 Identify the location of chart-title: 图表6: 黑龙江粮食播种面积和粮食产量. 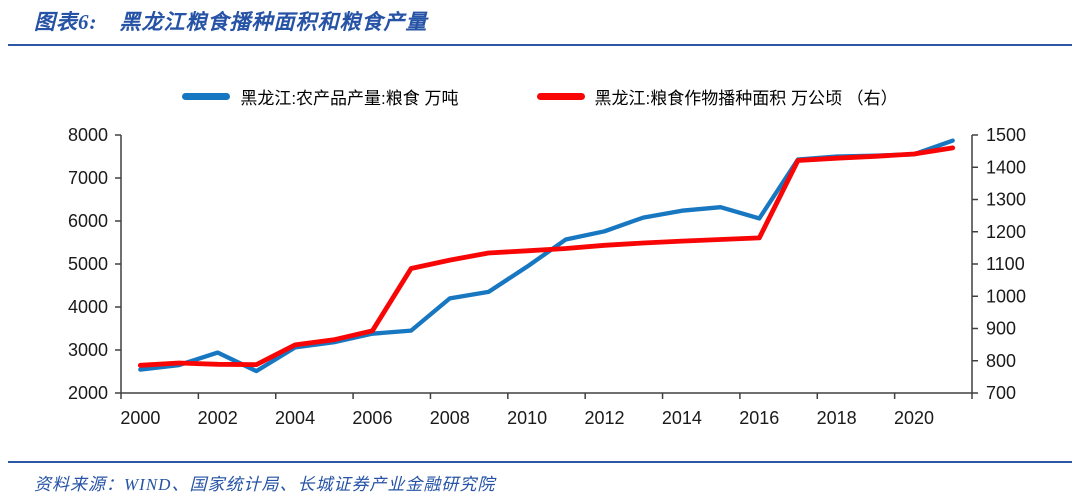
(231, 21).